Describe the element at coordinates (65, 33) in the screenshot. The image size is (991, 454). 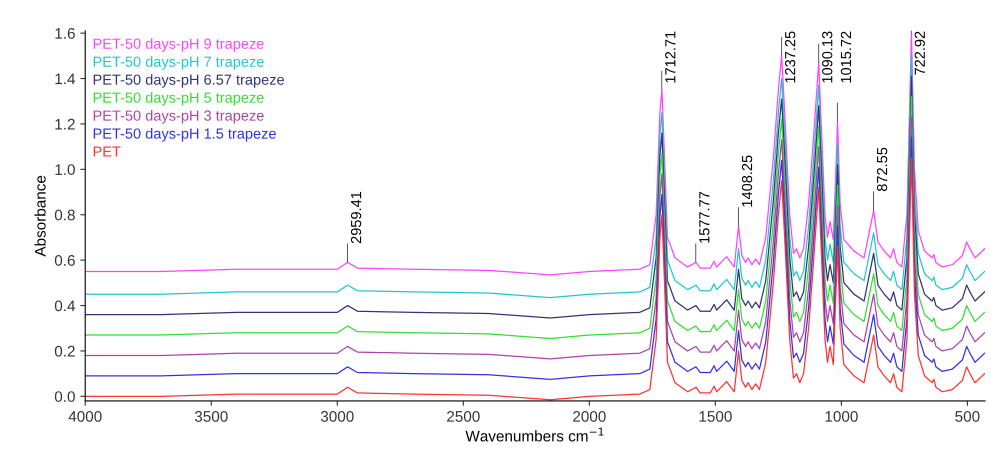
I see `y-tick-label: 1.6` at that location.